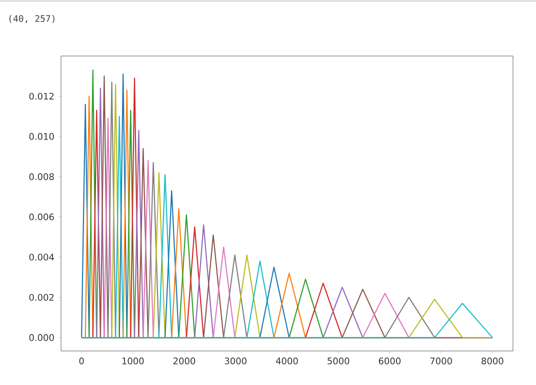 This screenshot has width=536, height=385. What do you see at coordinates (41, 337) in the screenshot?
I see `y-tick-label: 0.000` at bounding box center [41, 337].